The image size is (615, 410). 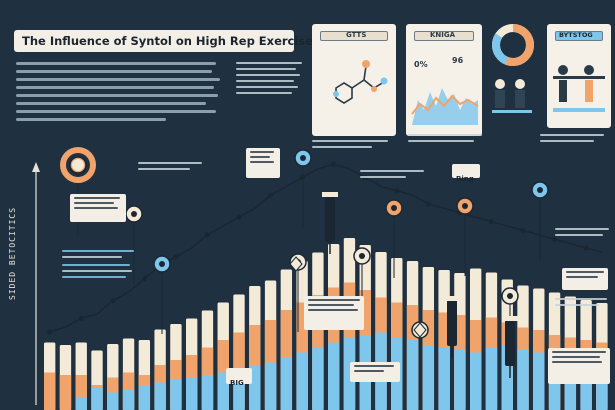 I want to click on gauge-core, so click(x=78, y=165).